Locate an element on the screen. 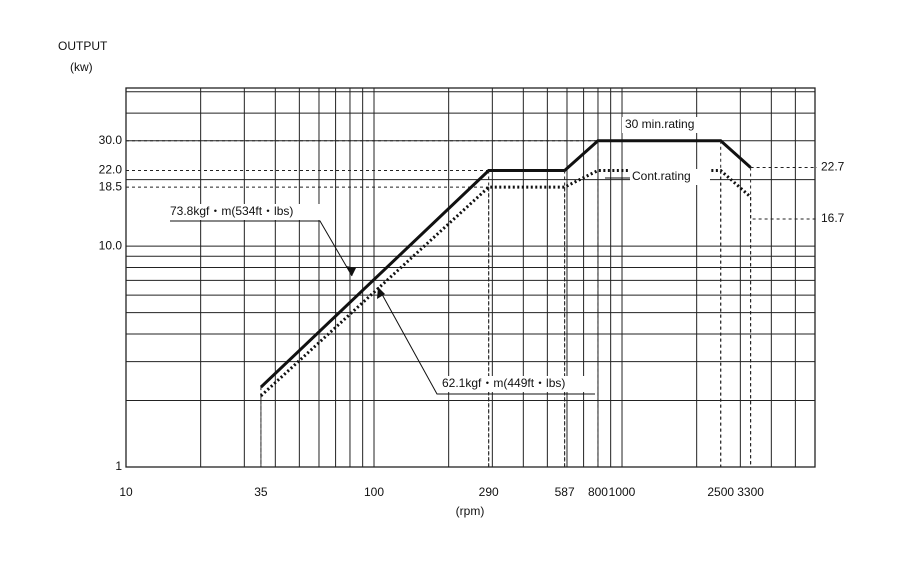  x-axis-label: (rpm) is located at coordinates (470, 511).